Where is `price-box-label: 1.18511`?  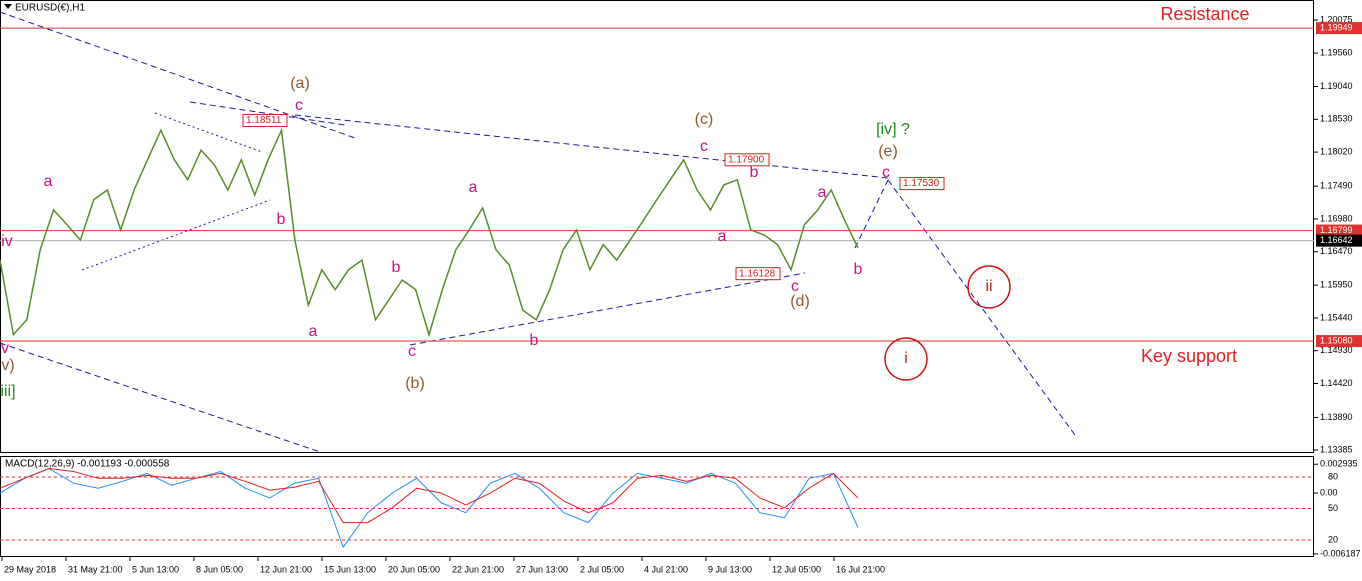 price-box-label: 1.18511 is located at coordinates (264, 120).